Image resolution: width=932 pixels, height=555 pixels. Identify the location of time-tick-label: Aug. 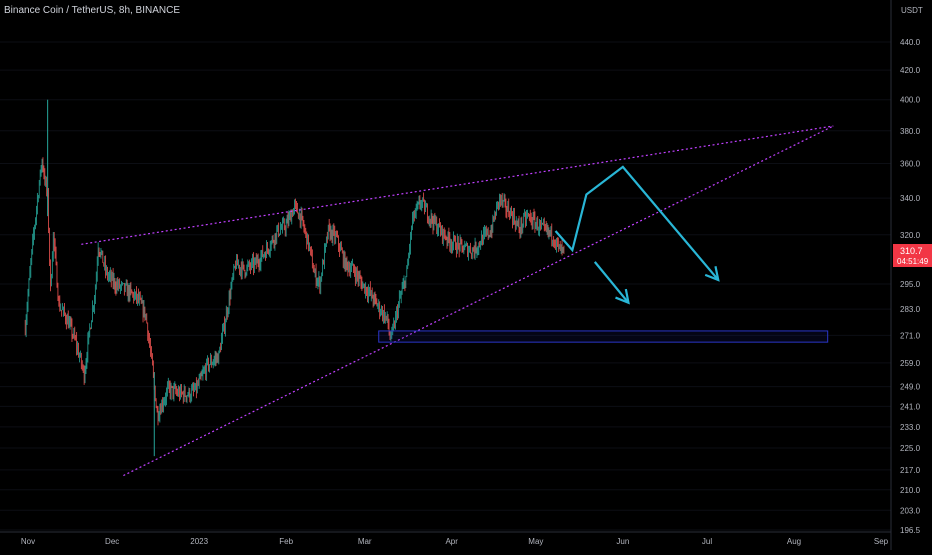
(794, 541).